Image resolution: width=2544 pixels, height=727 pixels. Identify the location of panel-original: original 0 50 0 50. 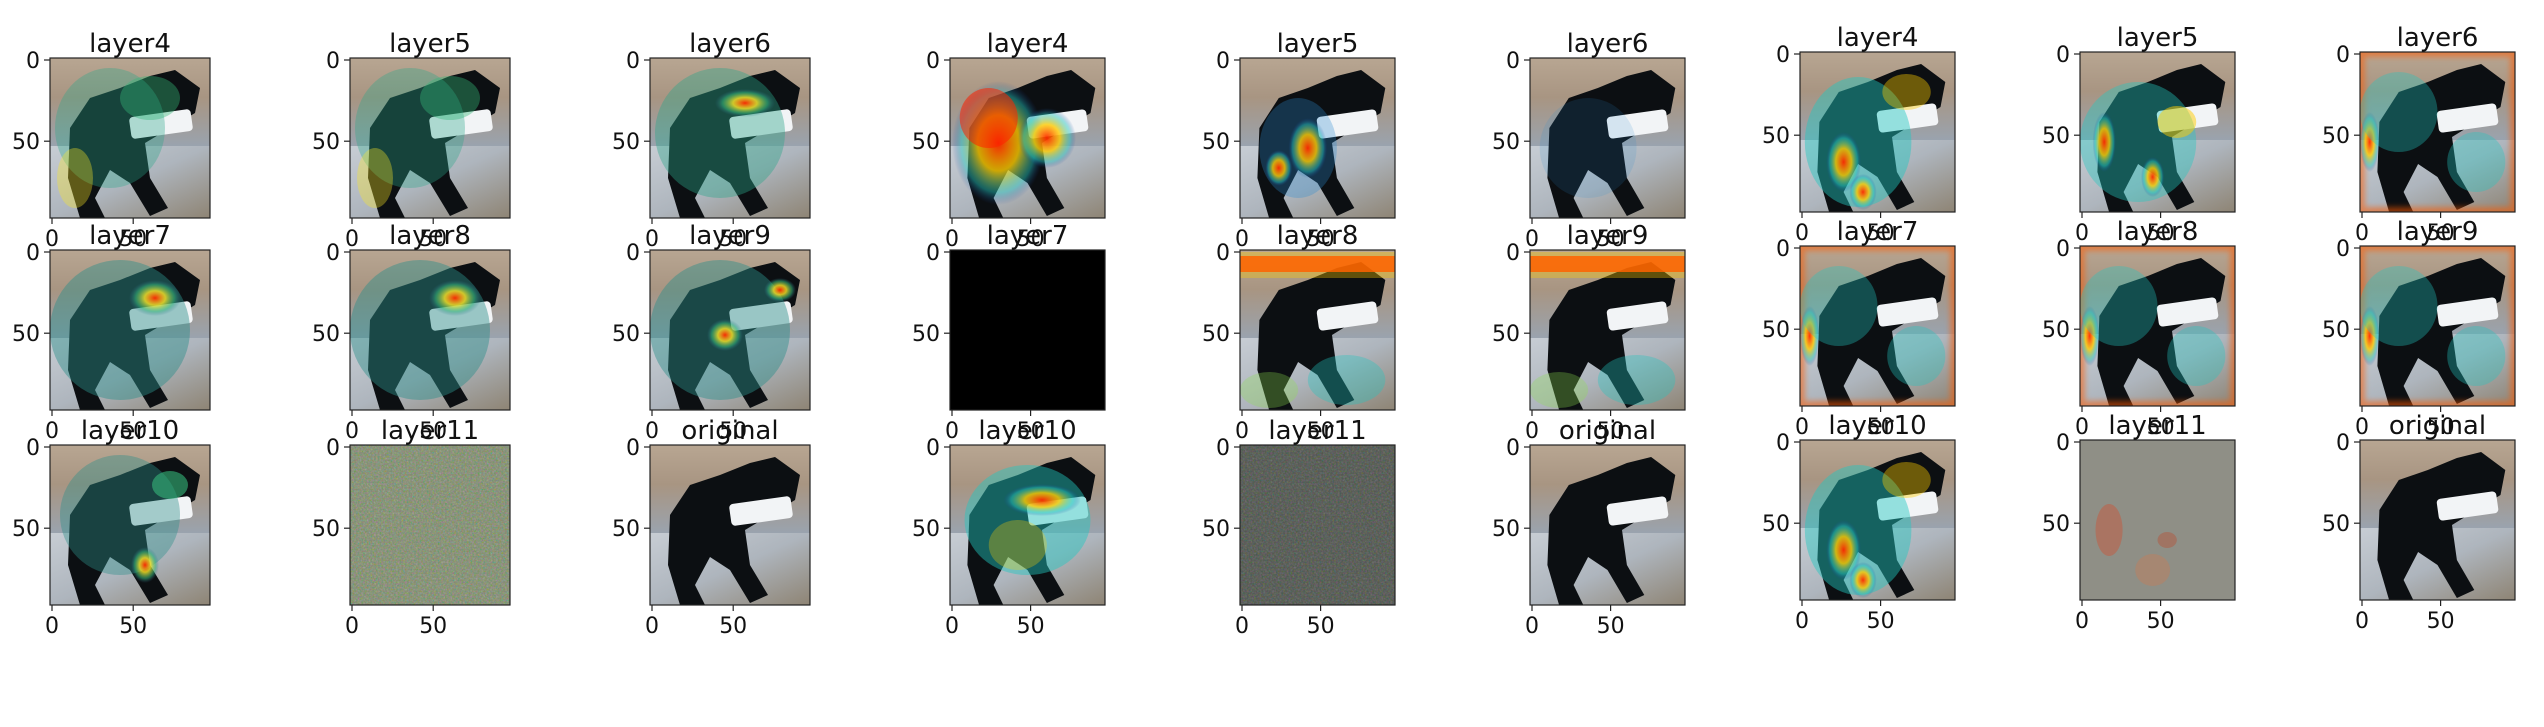
(711, 527).